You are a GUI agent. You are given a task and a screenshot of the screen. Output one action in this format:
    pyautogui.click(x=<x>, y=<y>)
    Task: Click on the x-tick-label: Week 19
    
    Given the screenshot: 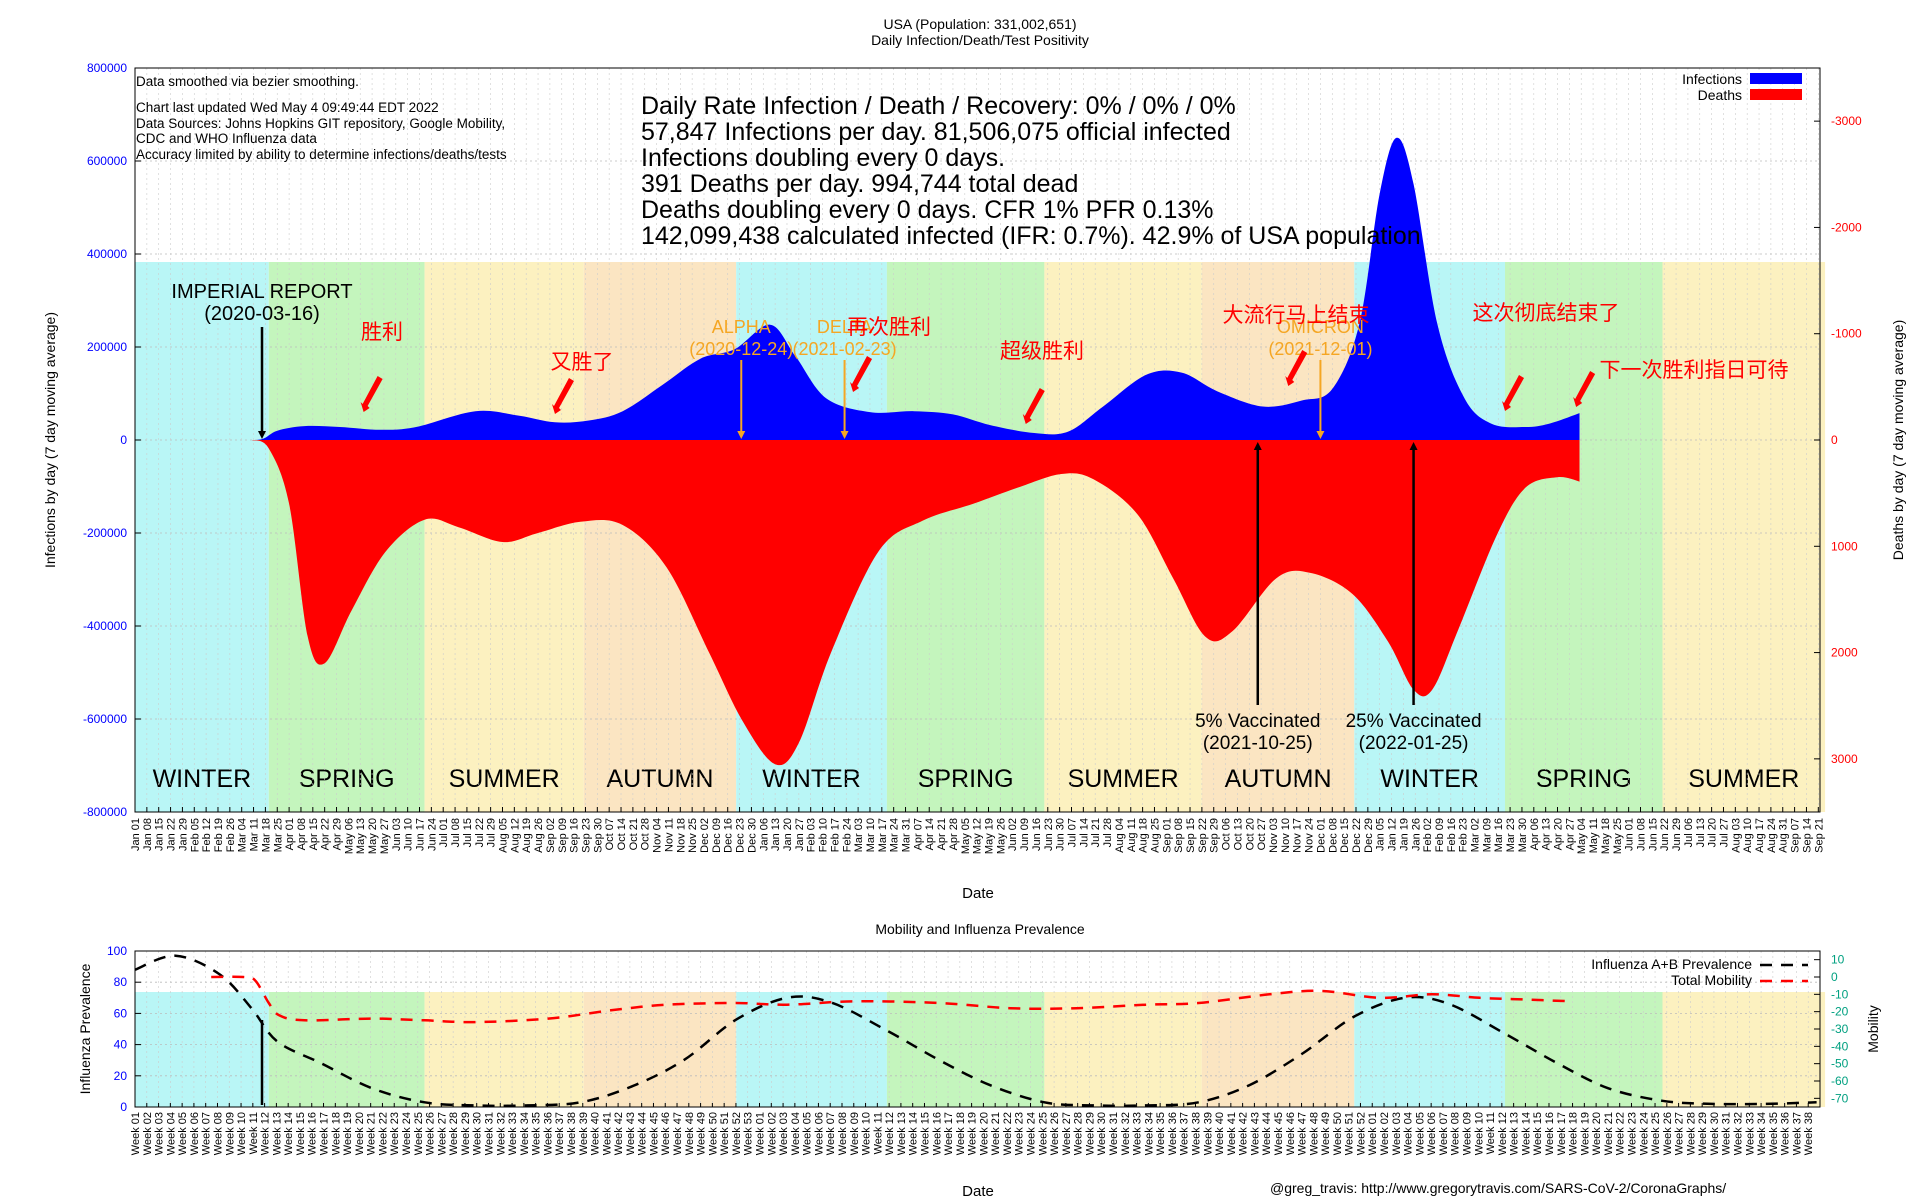 What is the action you would take?
    pyautogui.click(x=348, y=1133)
    